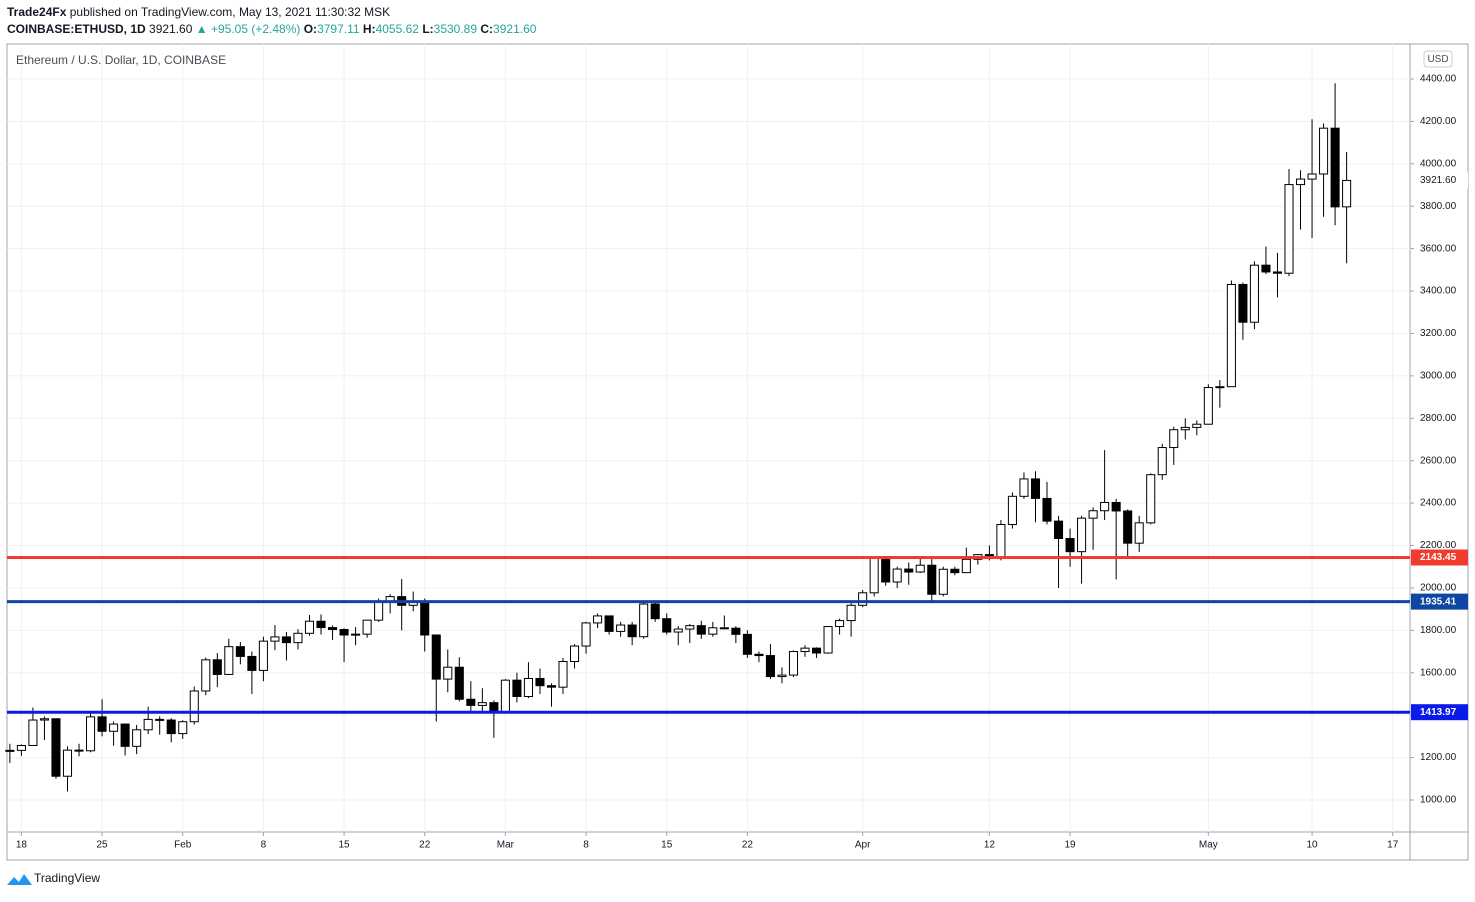 Image resolution: width=1475 pixels, height=902 pixels. What do you see at coordinates (486, 29) in the screenshot?
I see `ohlc-label: C:` at bounding box center [486, 29].